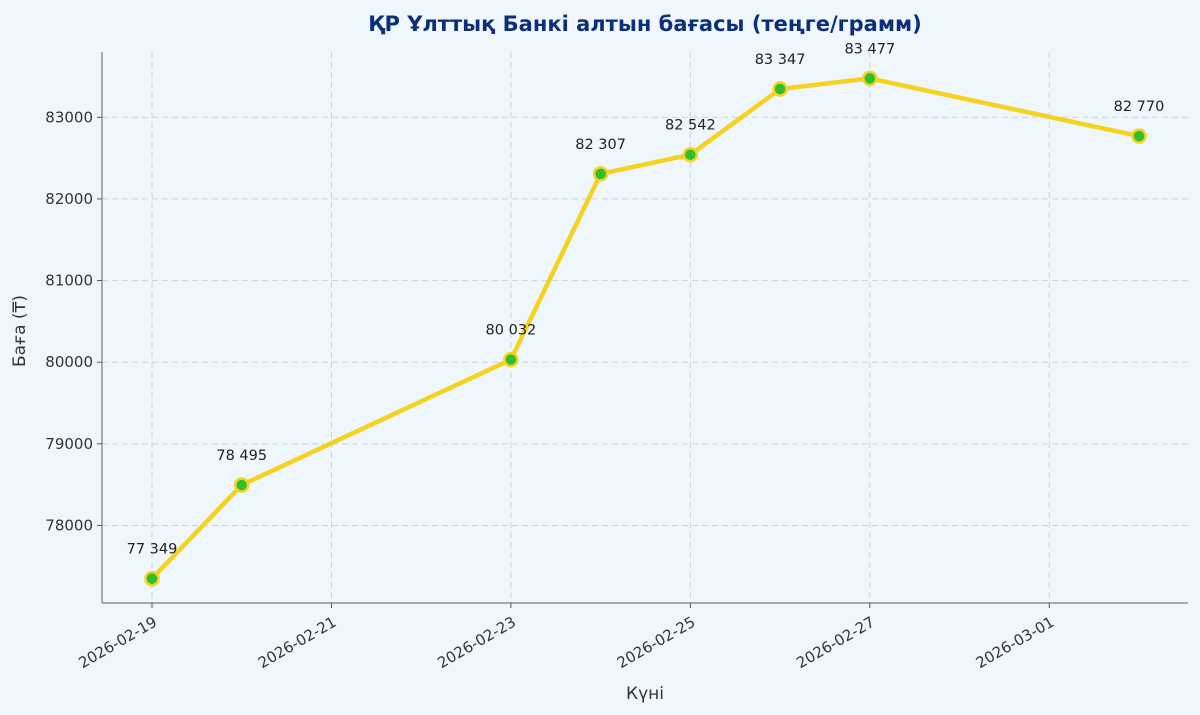 This screenshot has width=1200, height=715. Describe the element at coordinates (69, 117) in the screenshot. I see `y-tick-label: 83000` at that location.